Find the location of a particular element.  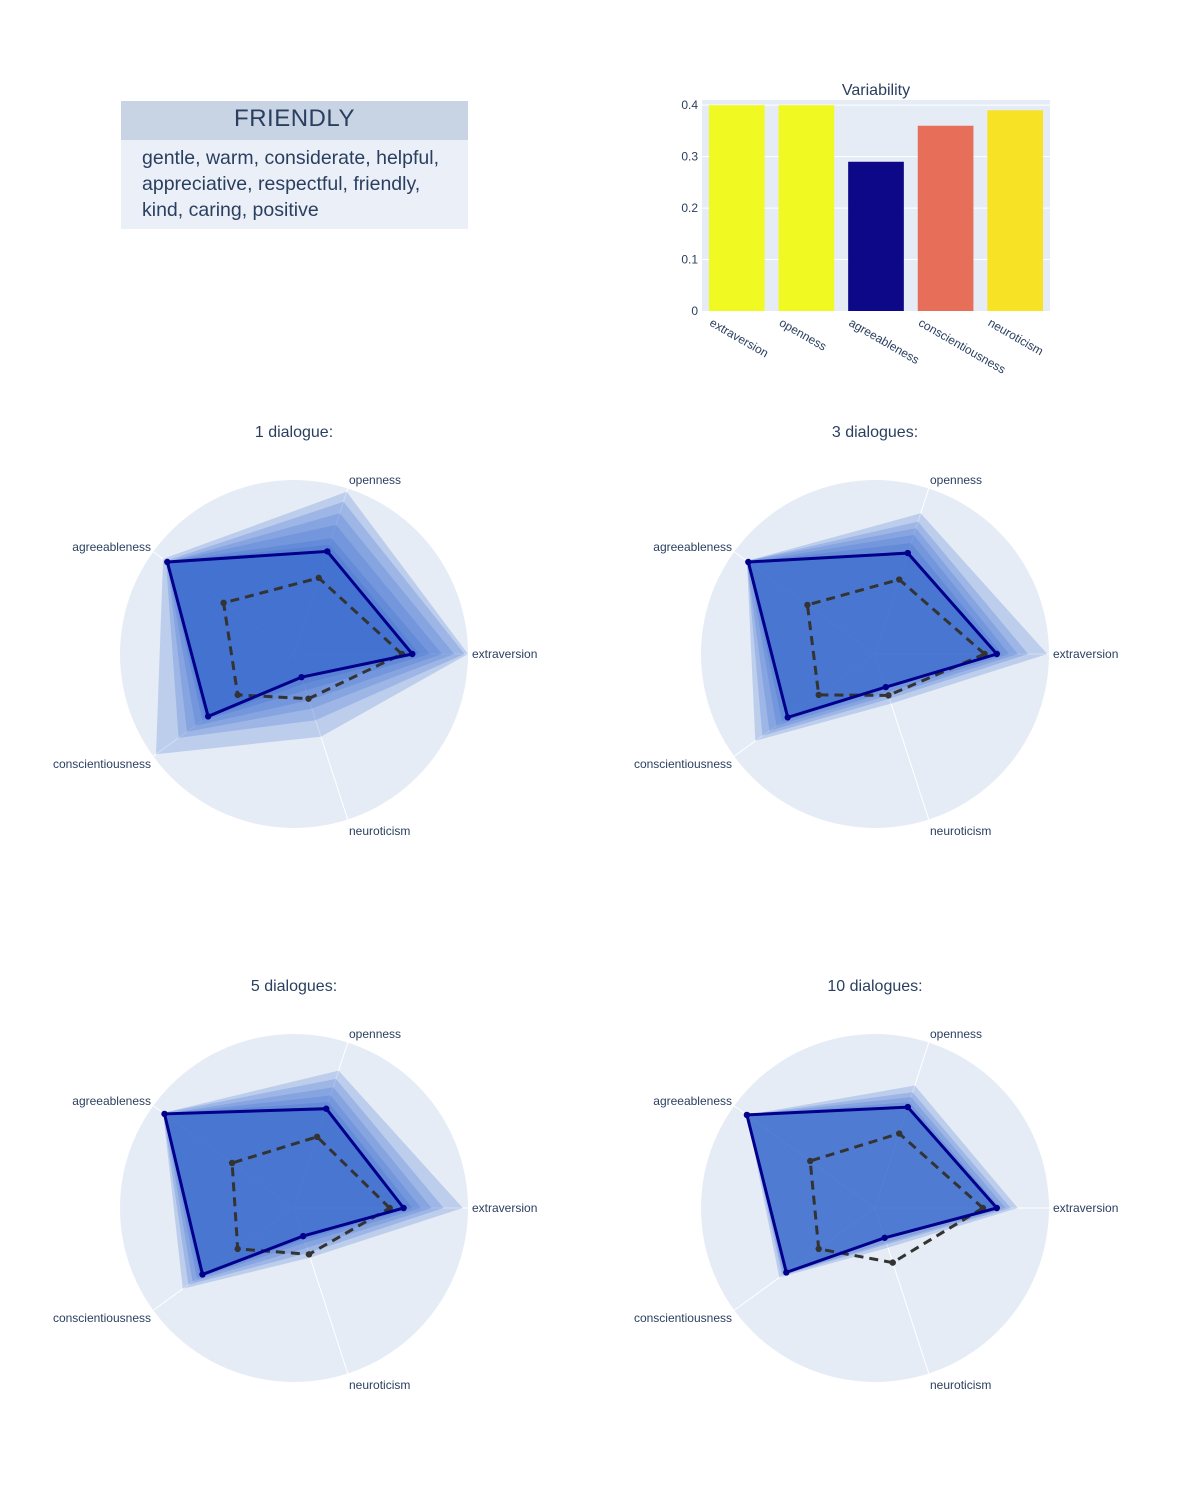

radar-title: 5 dialogues: is located at coordinates (294, 986).